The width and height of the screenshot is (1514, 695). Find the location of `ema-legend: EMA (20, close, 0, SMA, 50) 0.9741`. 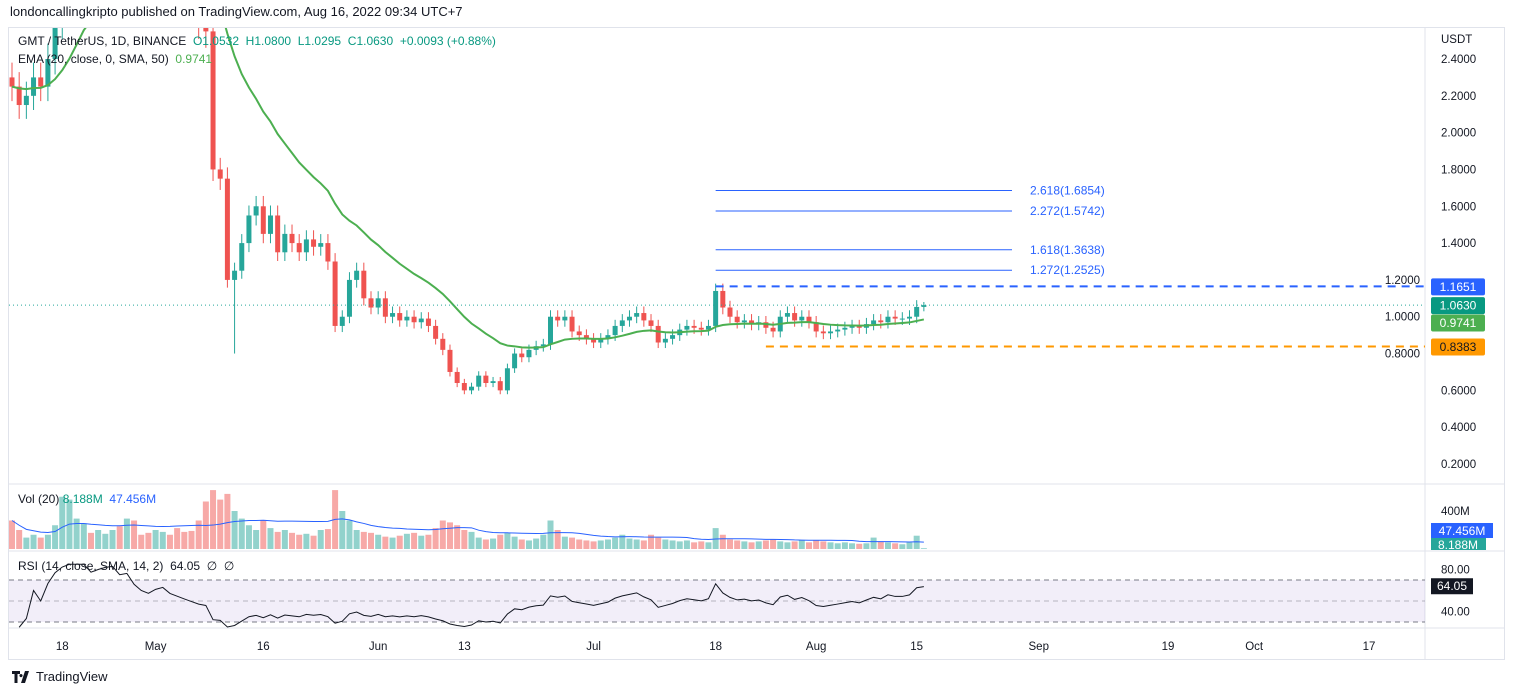

ema-legend: EMA (20, close, 0, SMA, 50) 0.9741 is located at coordinates (115, 59).